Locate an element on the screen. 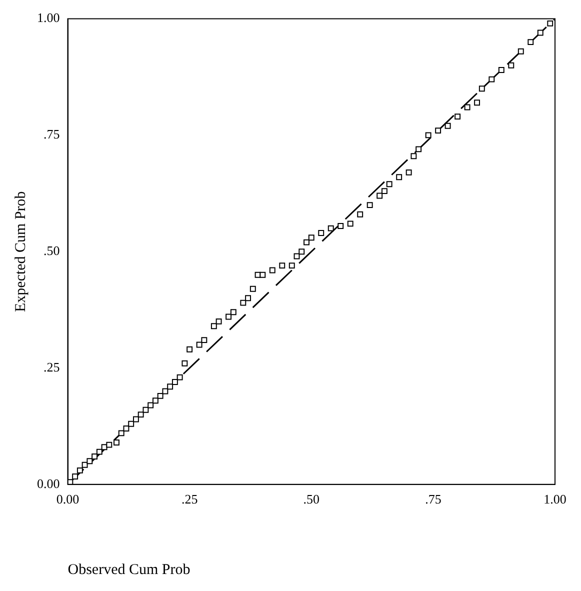 This screenshot has width=581, height=591. x-tick-label: .75 is located at coordinates (433, 499).